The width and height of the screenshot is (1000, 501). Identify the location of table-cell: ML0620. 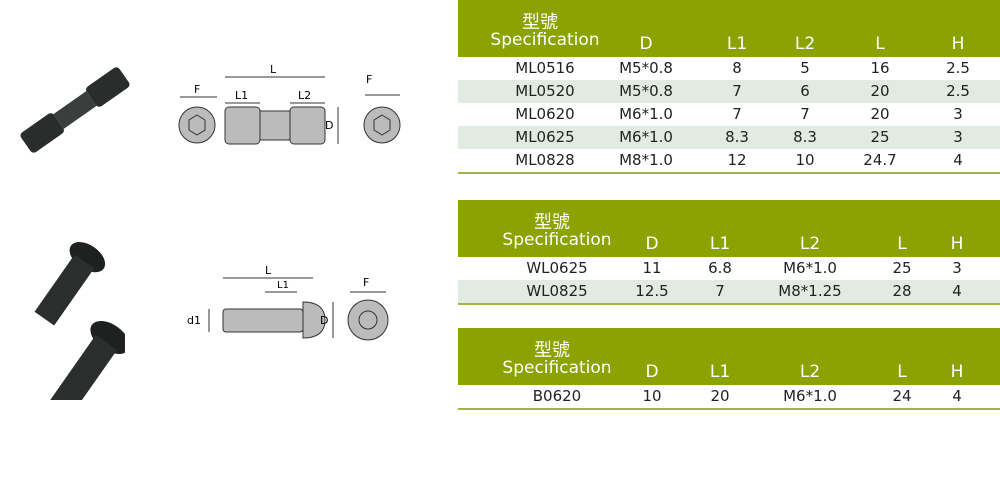
(545, 114).